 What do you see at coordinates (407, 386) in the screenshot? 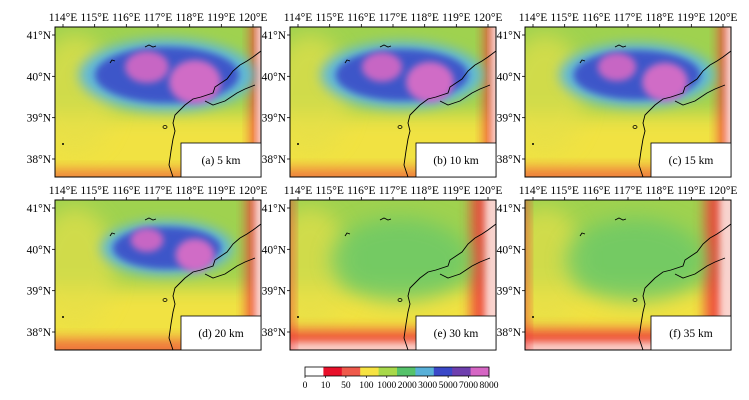
I see `colorbar-tick-label: 2000` at bounding box center [407, 386].